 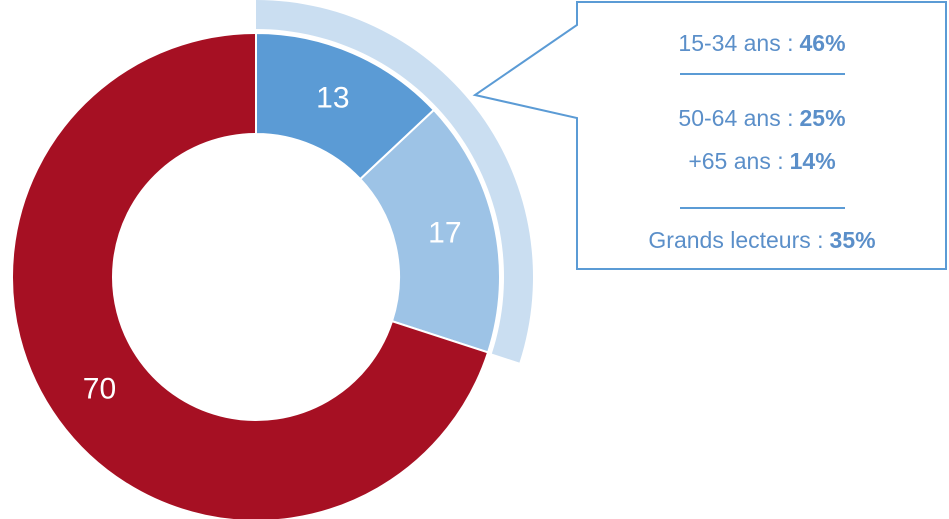 What do you see at coordinates (823, 43) in the screenshot?
I see `annotation-value: 46%` at bounding box center [823, 43].